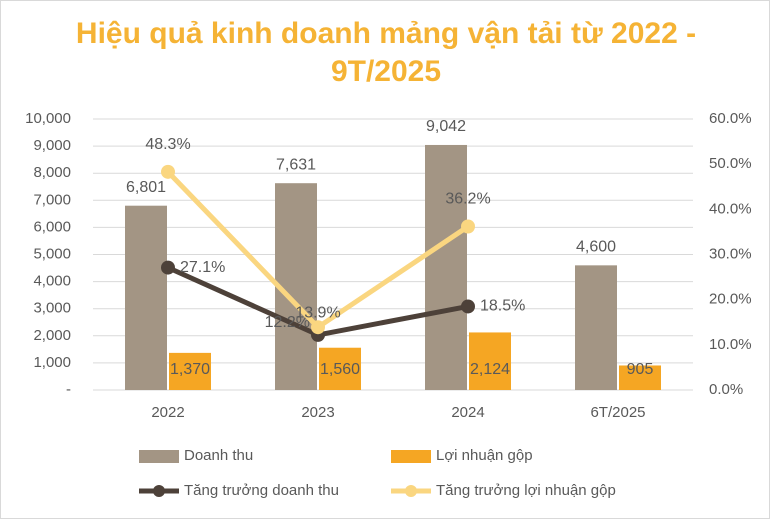 The image size is (770, 519). Describe the element at coordinates (287, 322) in the screenshot. I see `line-value-label: 12.2%` at that location.